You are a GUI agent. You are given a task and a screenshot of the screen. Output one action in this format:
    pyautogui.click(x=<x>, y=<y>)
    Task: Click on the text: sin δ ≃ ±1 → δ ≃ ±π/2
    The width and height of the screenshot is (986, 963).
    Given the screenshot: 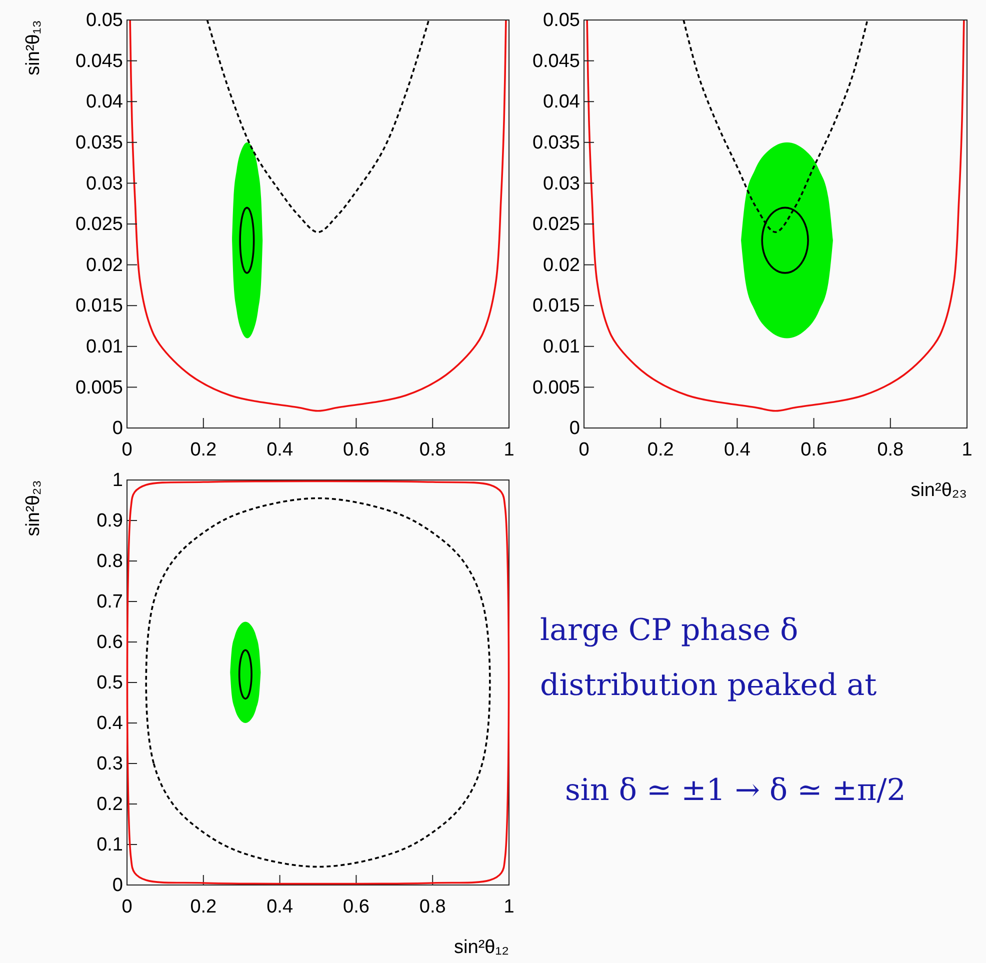 What is the action you would take?
    pyautogui.click(x=735, y=790)
    